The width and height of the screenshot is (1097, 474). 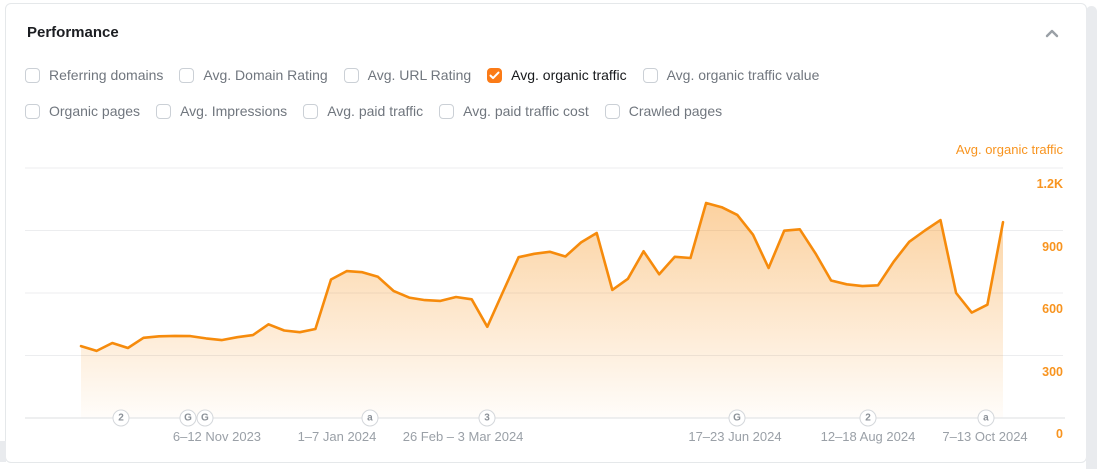 I want to click on metric-avg-organic-traffic-value: Avg. organic traffic value, so click(x=731, y=75).